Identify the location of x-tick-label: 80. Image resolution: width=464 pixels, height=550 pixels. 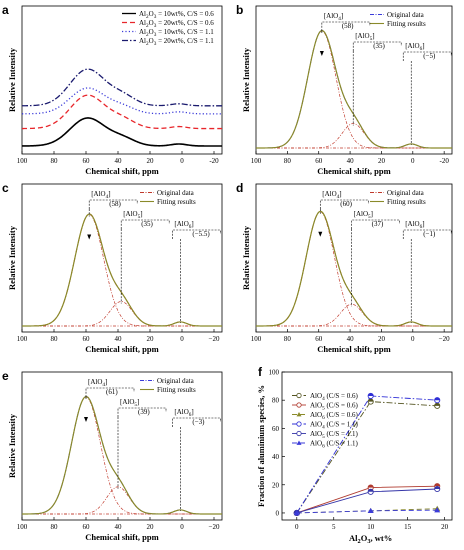
(55, 527).